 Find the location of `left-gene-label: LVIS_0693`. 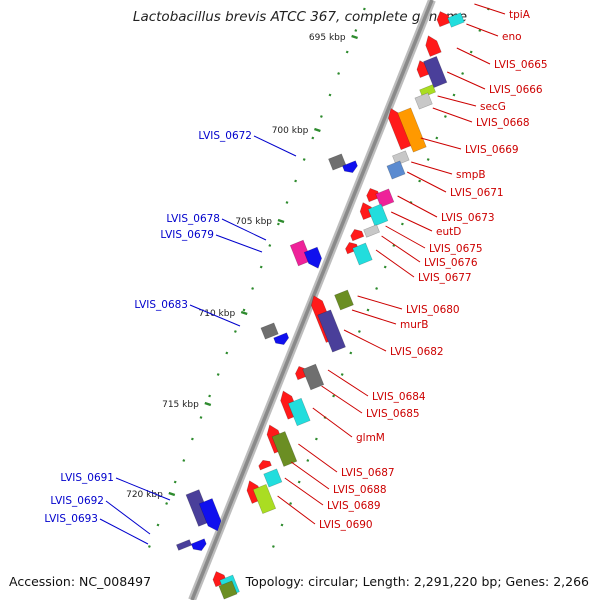

left-gene-label: LVIS_0693 is located at coordinates (71, 519).